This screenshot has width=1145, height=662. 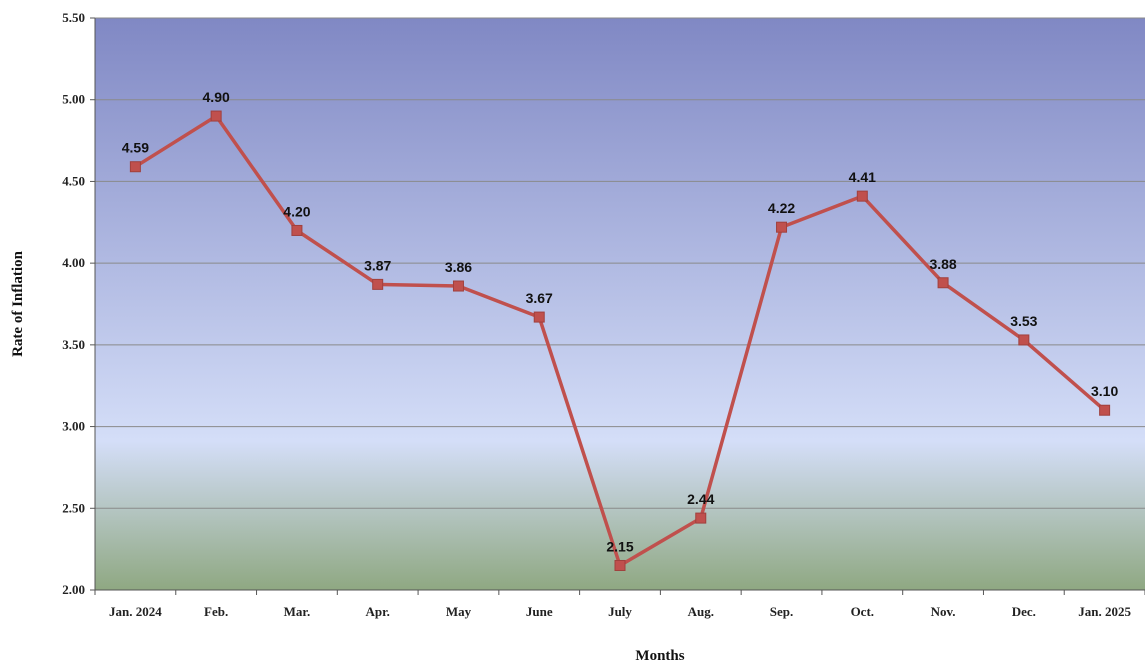 What do you see at coordinates (73, 426) in the screenshot?
I see `y-tick-label: 3.00` at bounding box center [73, 426].